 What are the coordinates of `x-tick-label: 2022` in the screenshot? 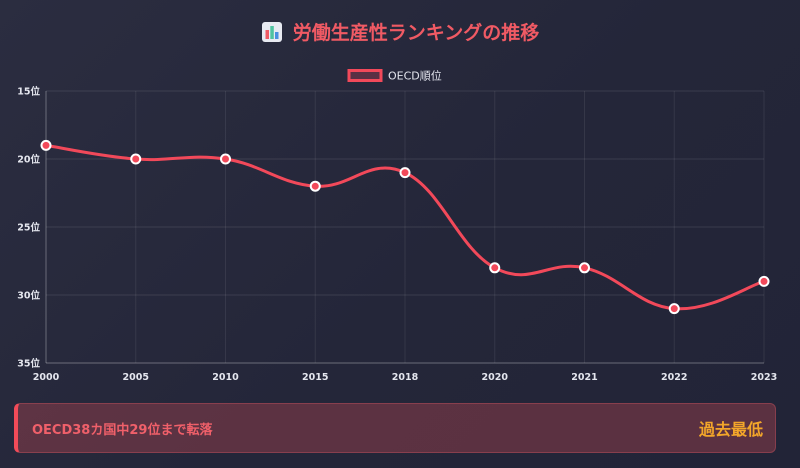 It's located at (674, 377).